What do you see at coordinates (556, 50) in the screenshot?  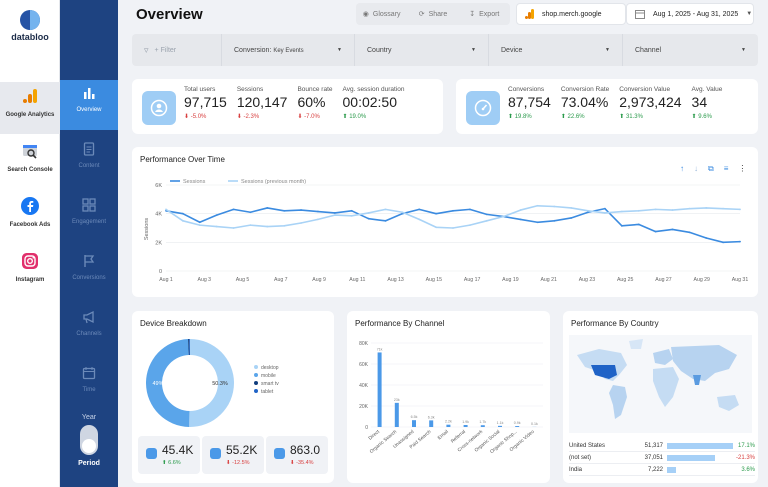 I see `device-filter: Device ▼` at bounding box center [556, 50].